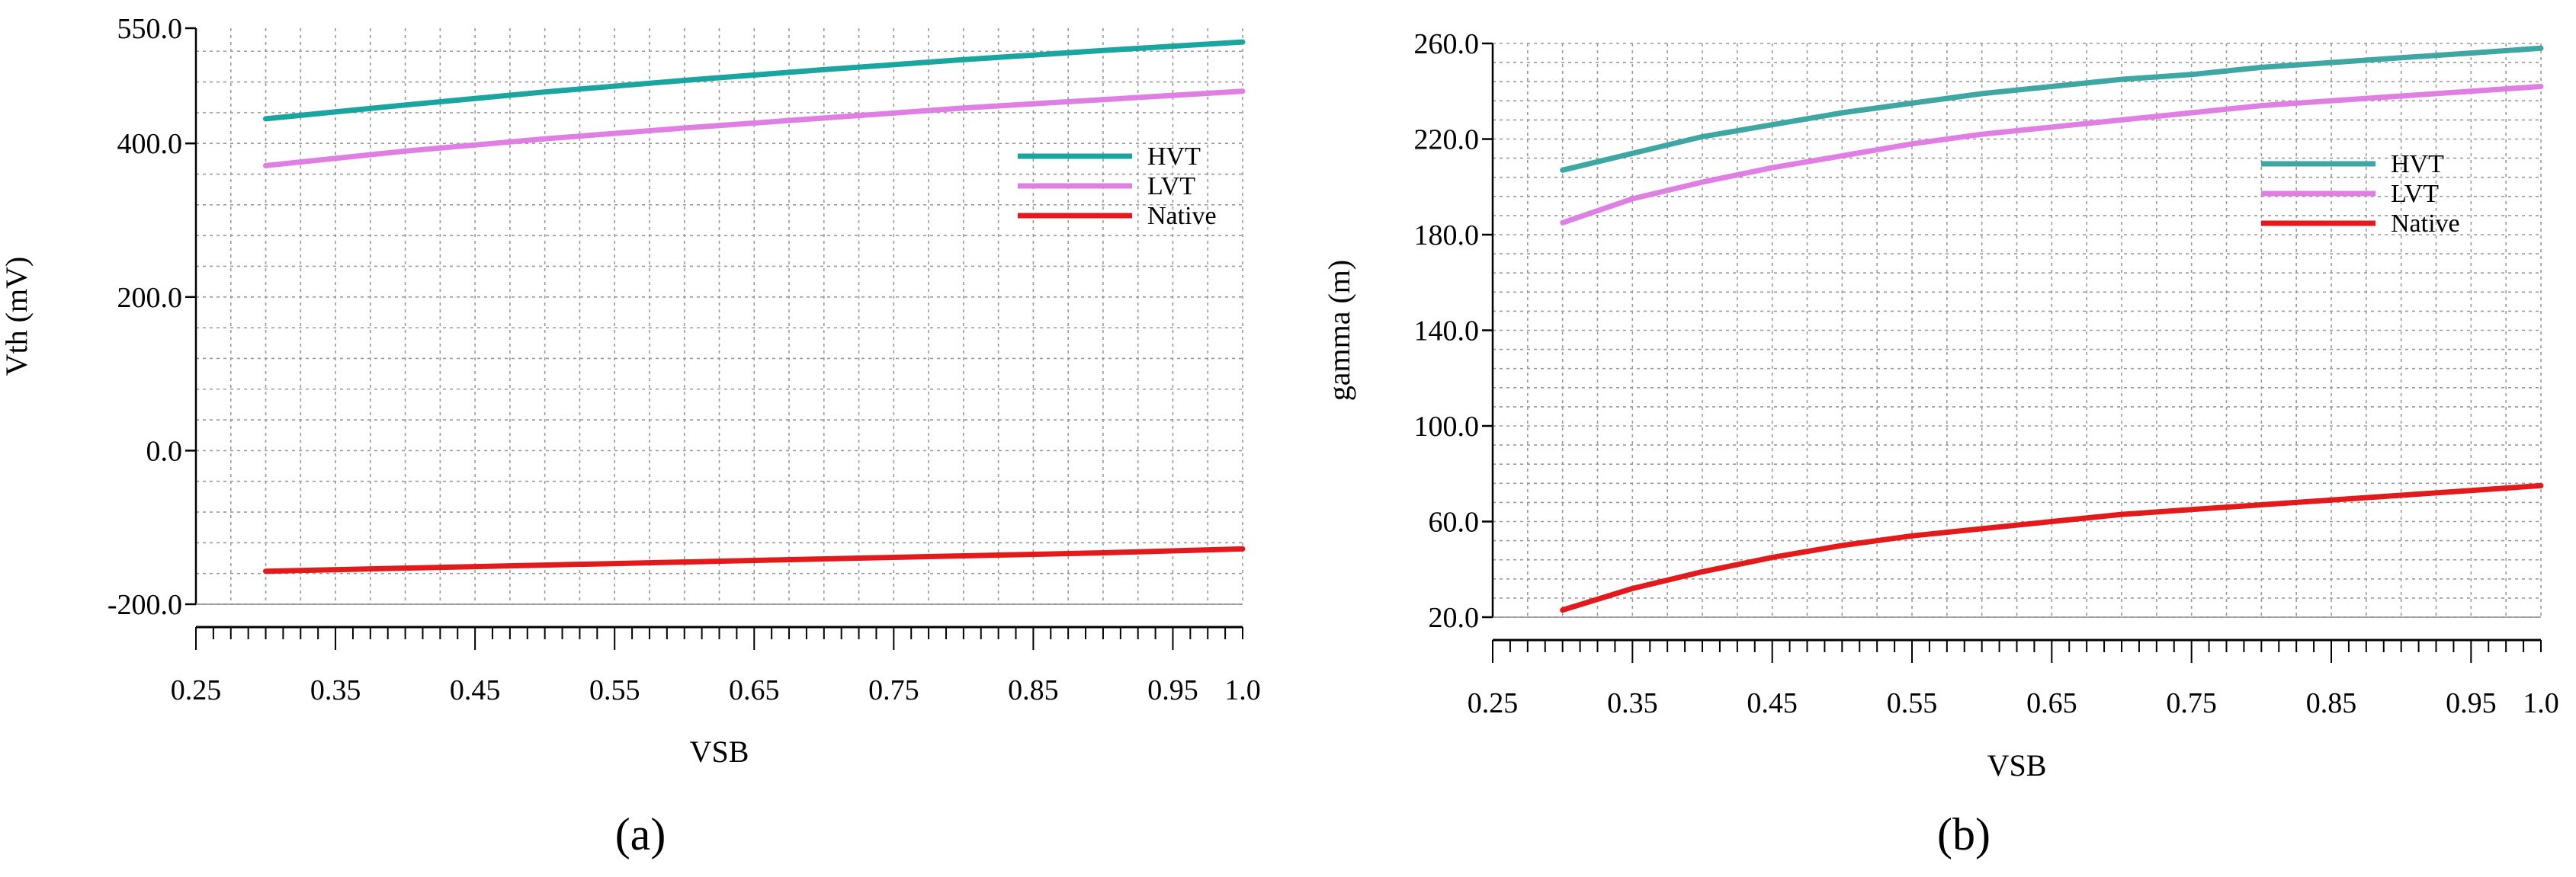  Describe the element at coordinates (144, 605) in the screenshot. I see `y-tick-label: -200.0` at that location.